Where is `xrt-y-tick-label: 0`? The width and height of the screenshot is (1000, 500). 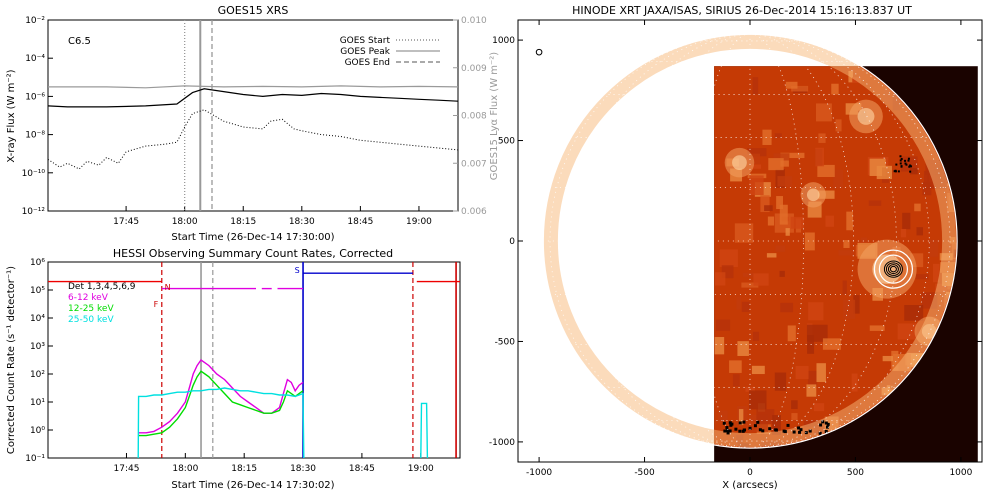 xrt-y-tick-label: 0 is located at coordinates (512, 242).